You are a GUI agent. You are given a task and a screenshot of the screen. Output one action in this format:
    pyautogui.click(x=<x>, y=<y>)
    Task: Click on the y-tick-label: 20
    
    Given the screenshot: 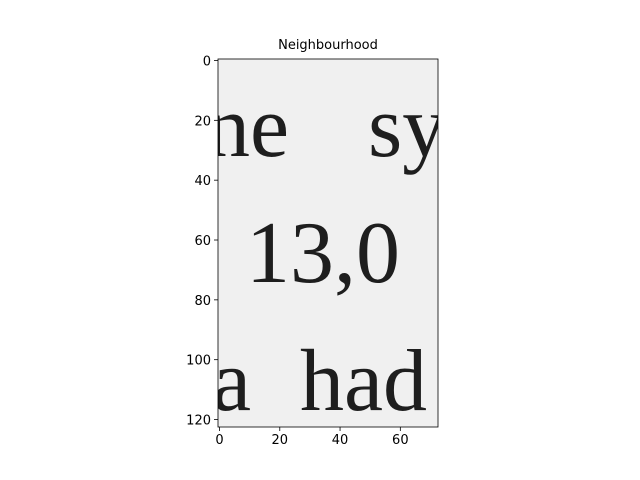 What is the action you would take?
    pyautogui.click(x=202, y=121)
    